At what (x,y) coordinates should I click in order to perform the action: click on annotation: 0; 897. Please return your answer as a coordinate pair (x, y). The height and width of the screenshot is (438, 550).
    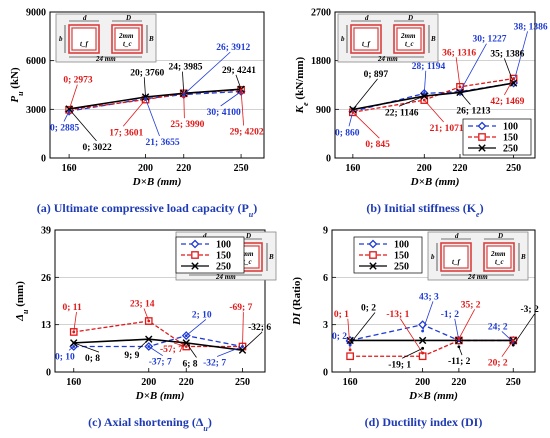
    Looking at the image, I should click on (369, 90).